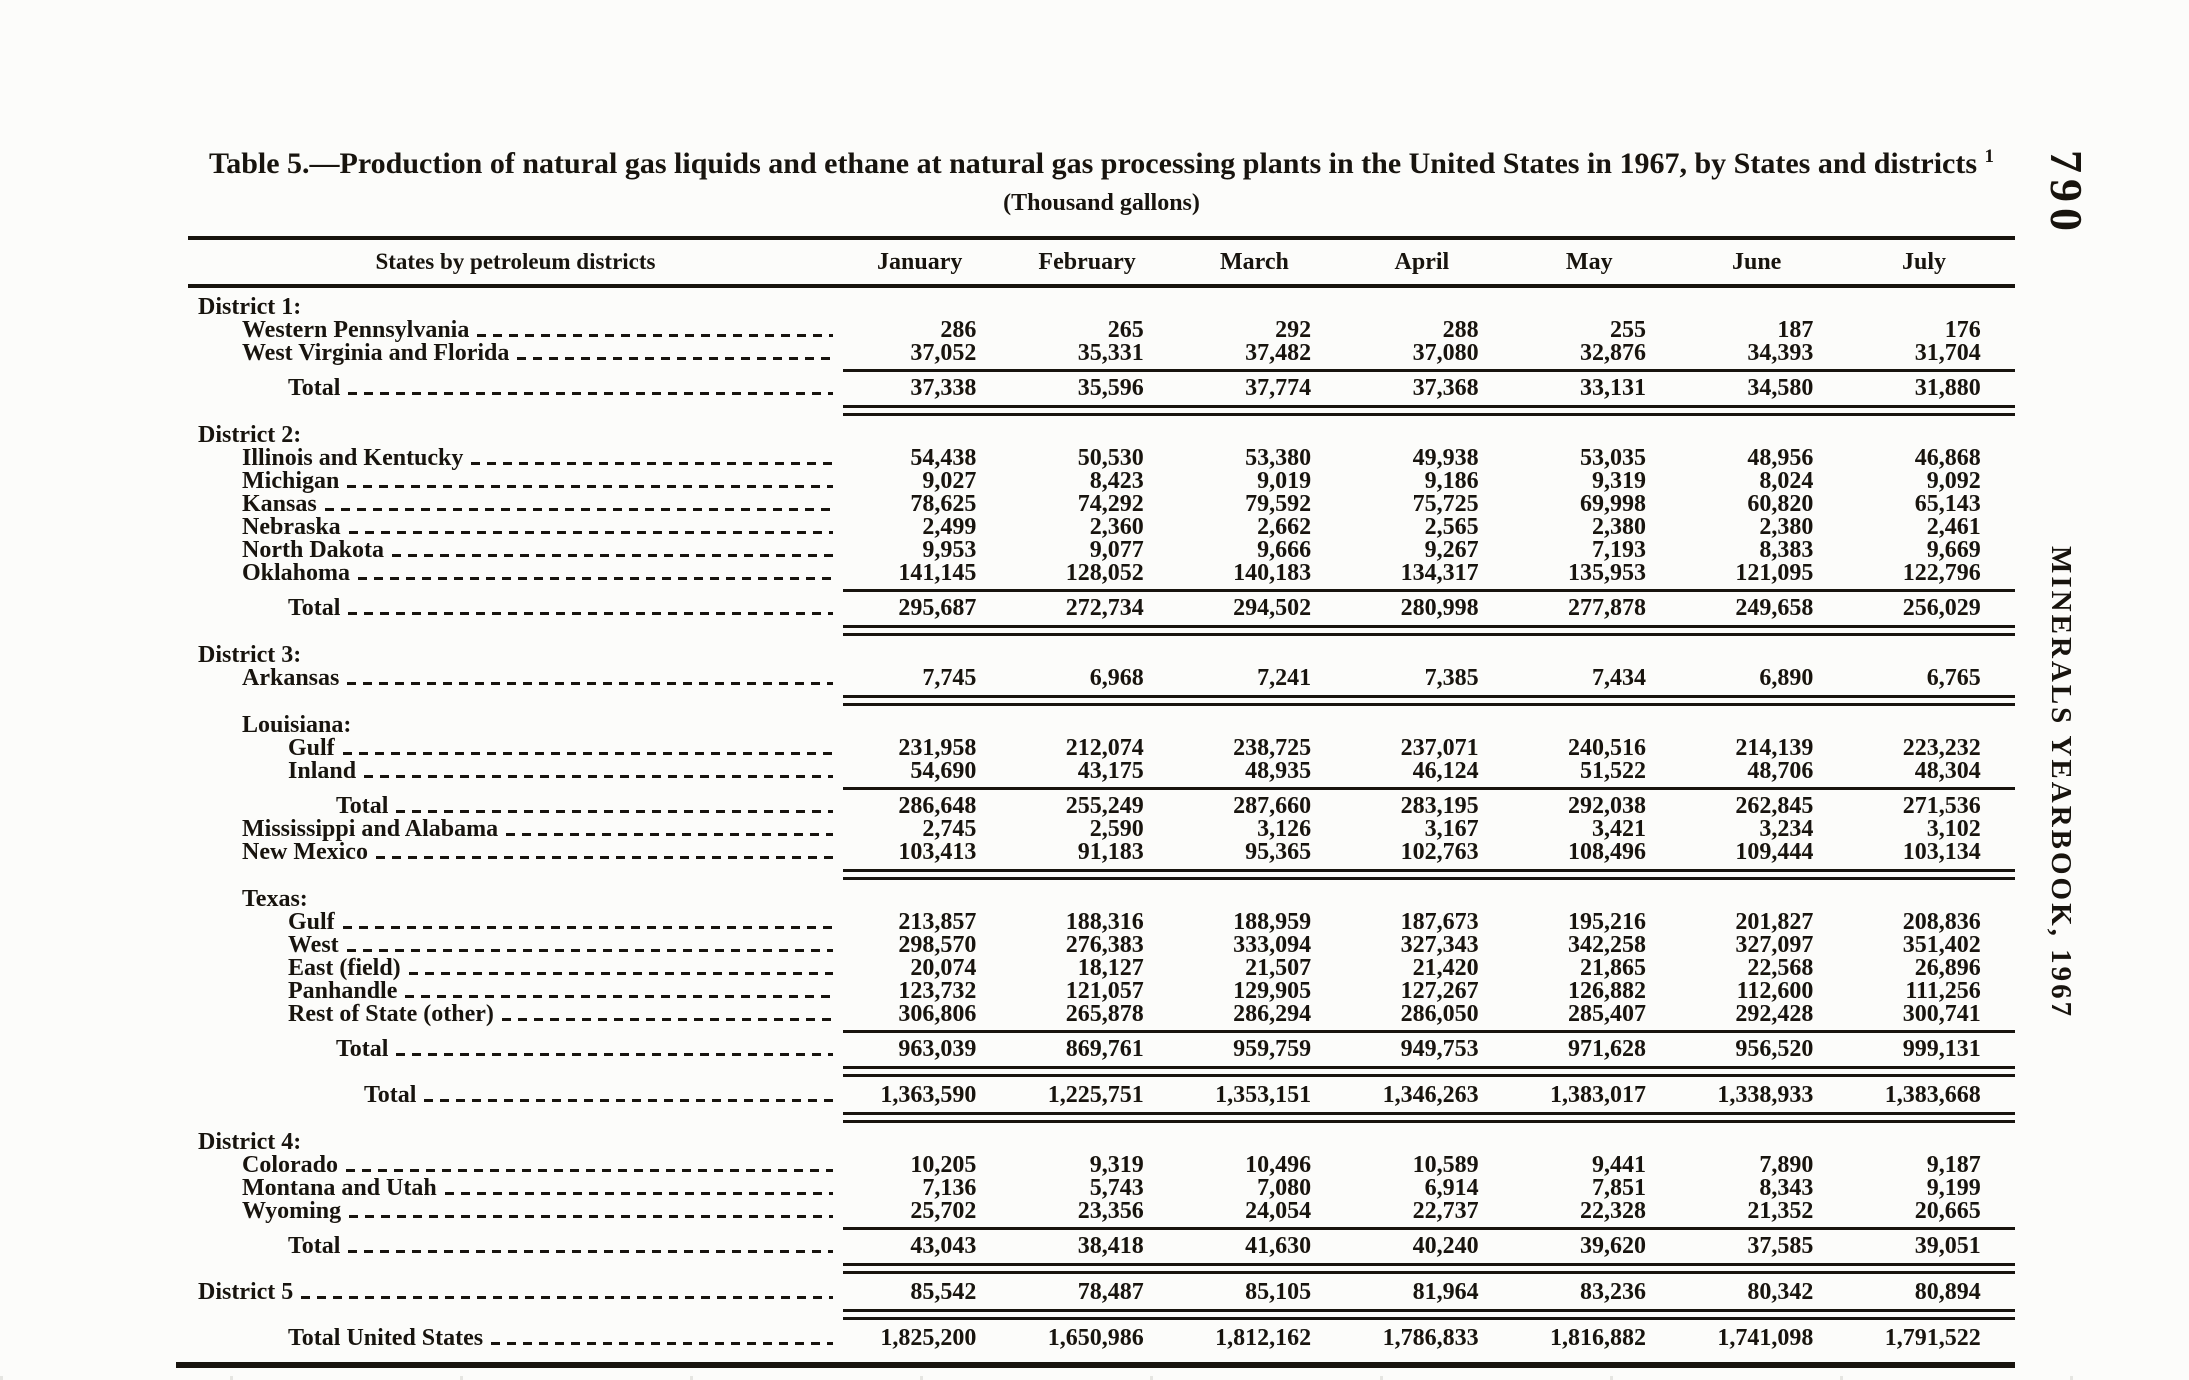 Image resolution: width=2189 pixels, height=1380 pixels. Describe the element at coordinates (1941, 945) in the screenshot. I see `value-cell-july: 351,402` at that location.